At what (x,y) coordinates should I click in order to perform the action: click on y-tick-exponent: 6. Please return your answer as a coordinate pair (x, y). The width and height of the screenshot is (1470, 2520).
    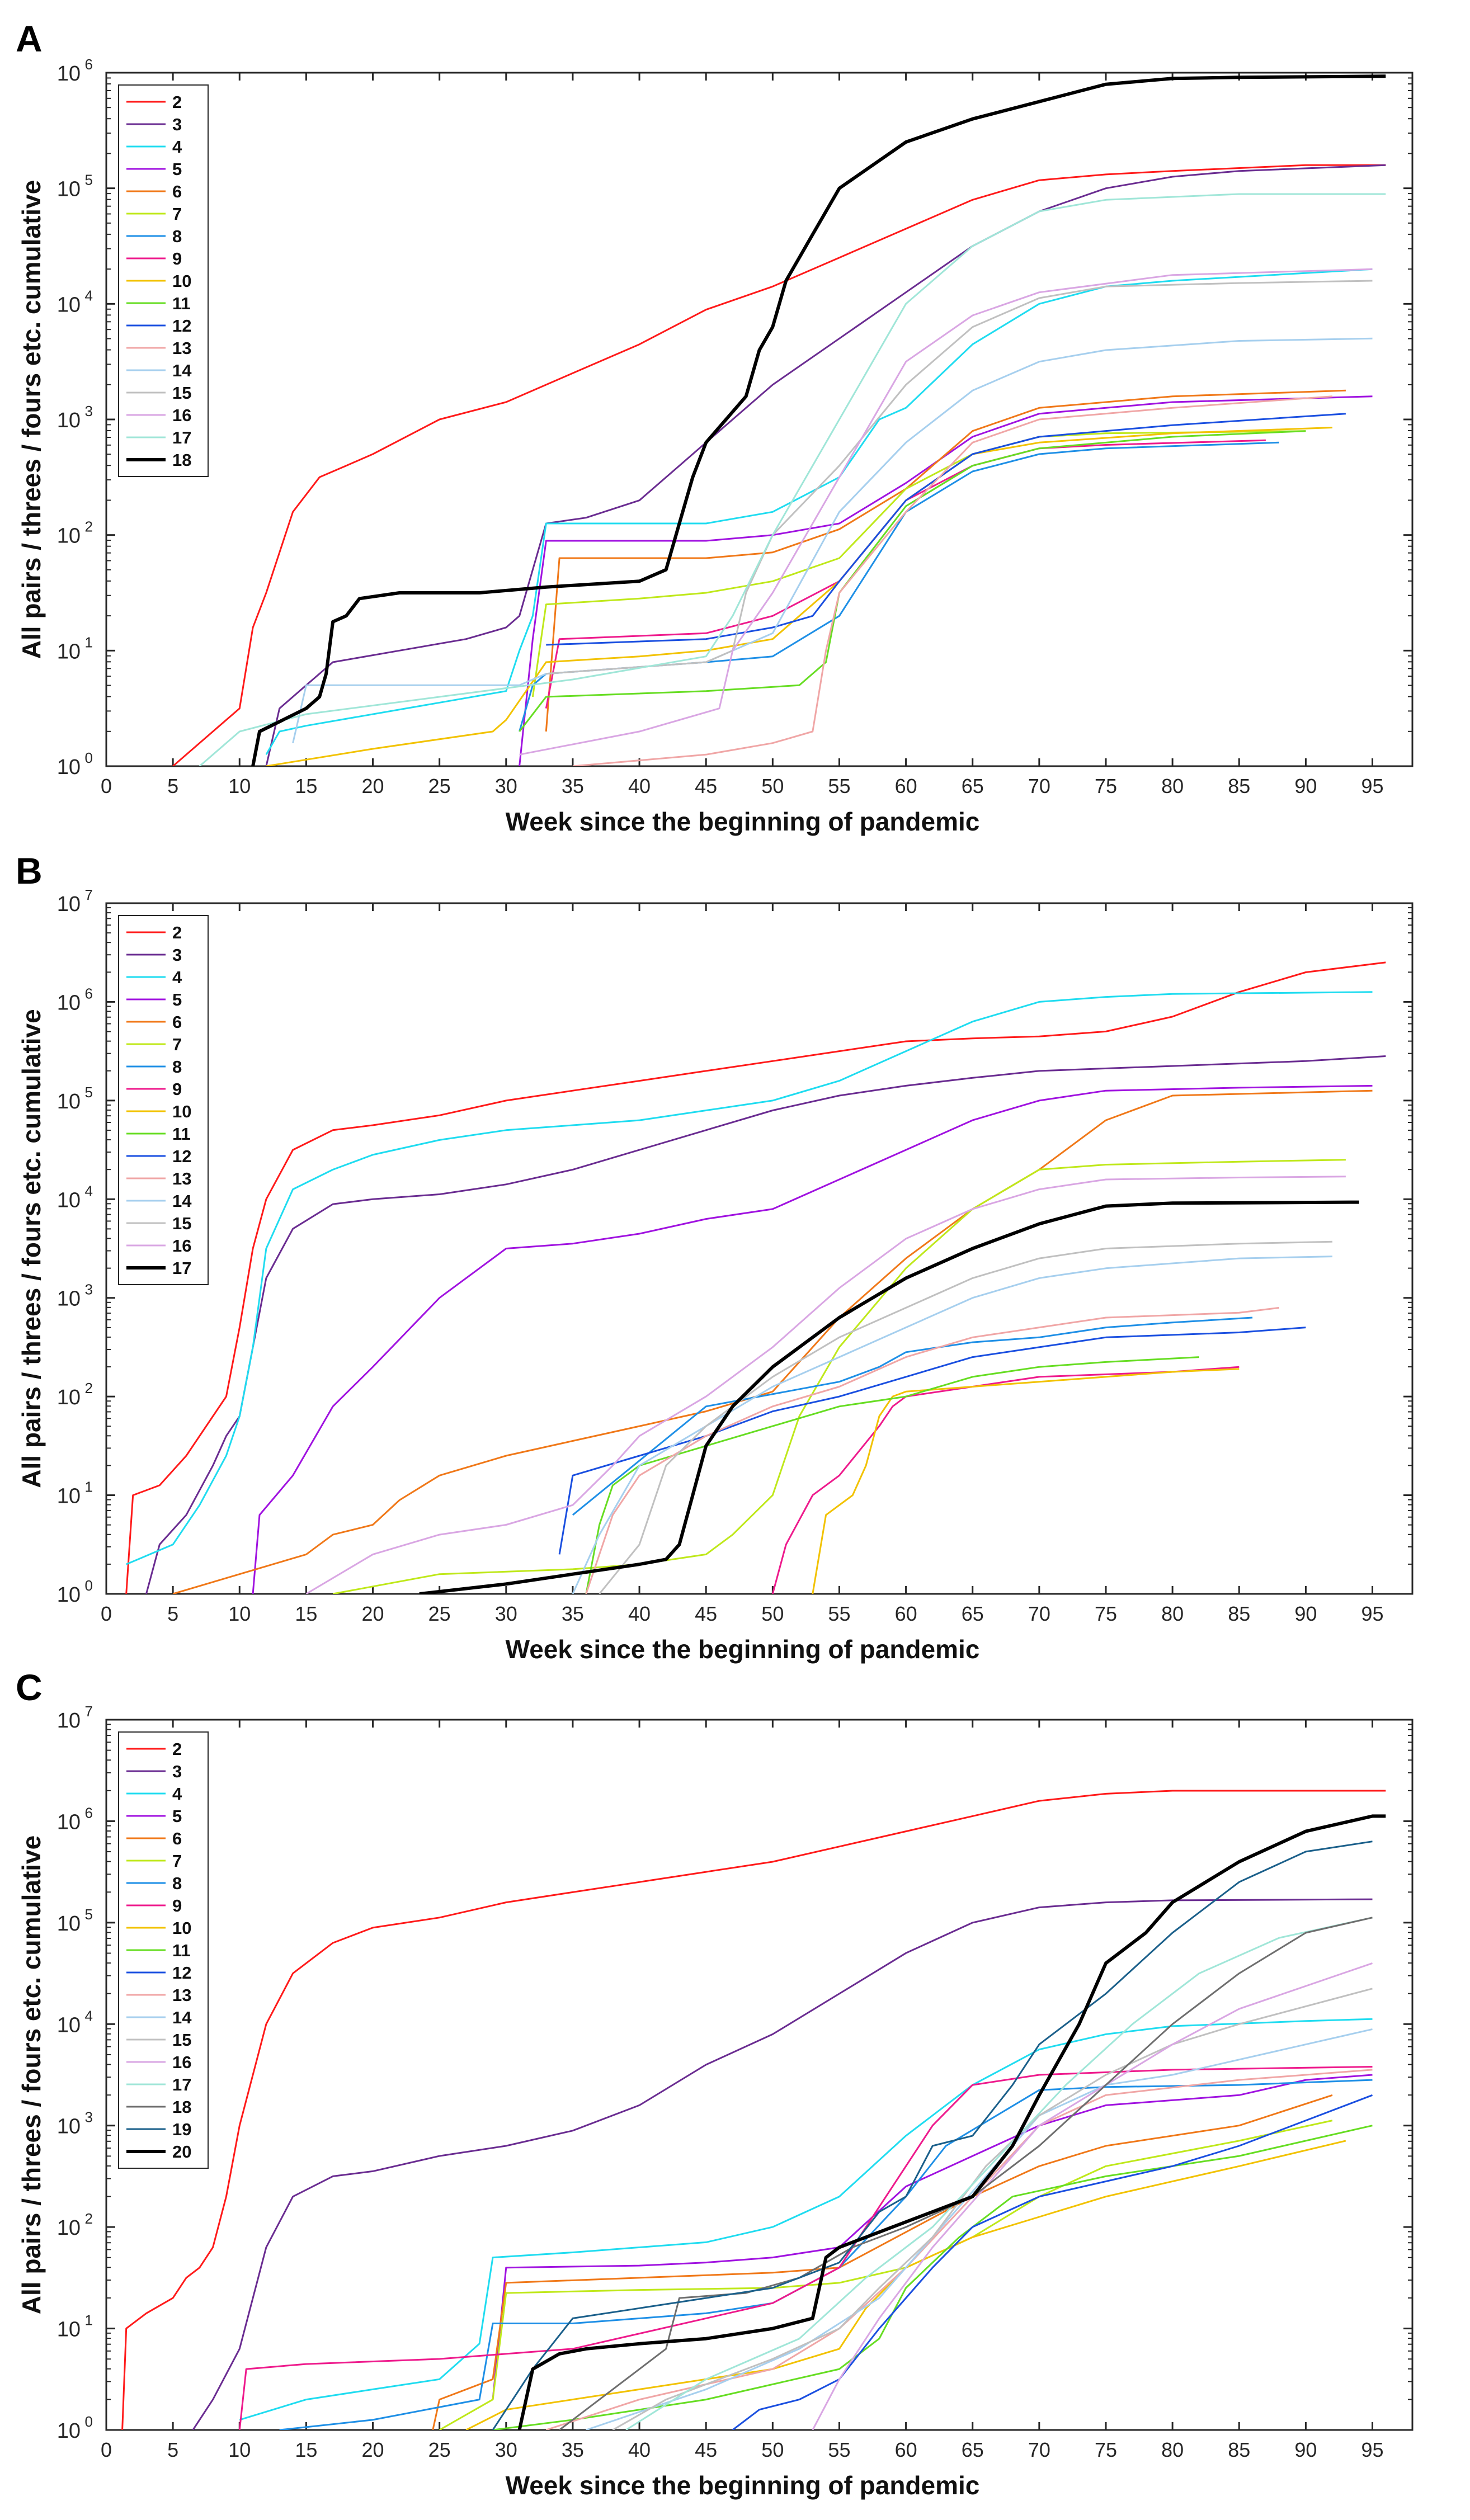
    Looking at the image, I should click on (89, 64).